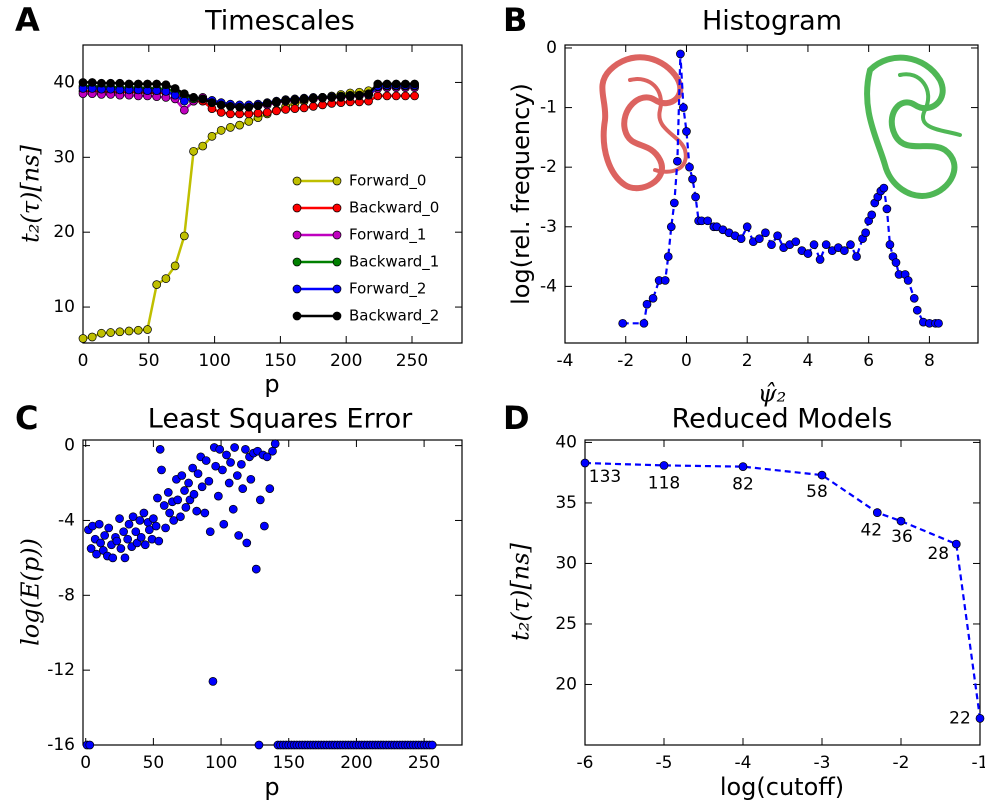 The height and width of the screenshot is (811, 985). I want to click on protein-green, so click(913, 126).